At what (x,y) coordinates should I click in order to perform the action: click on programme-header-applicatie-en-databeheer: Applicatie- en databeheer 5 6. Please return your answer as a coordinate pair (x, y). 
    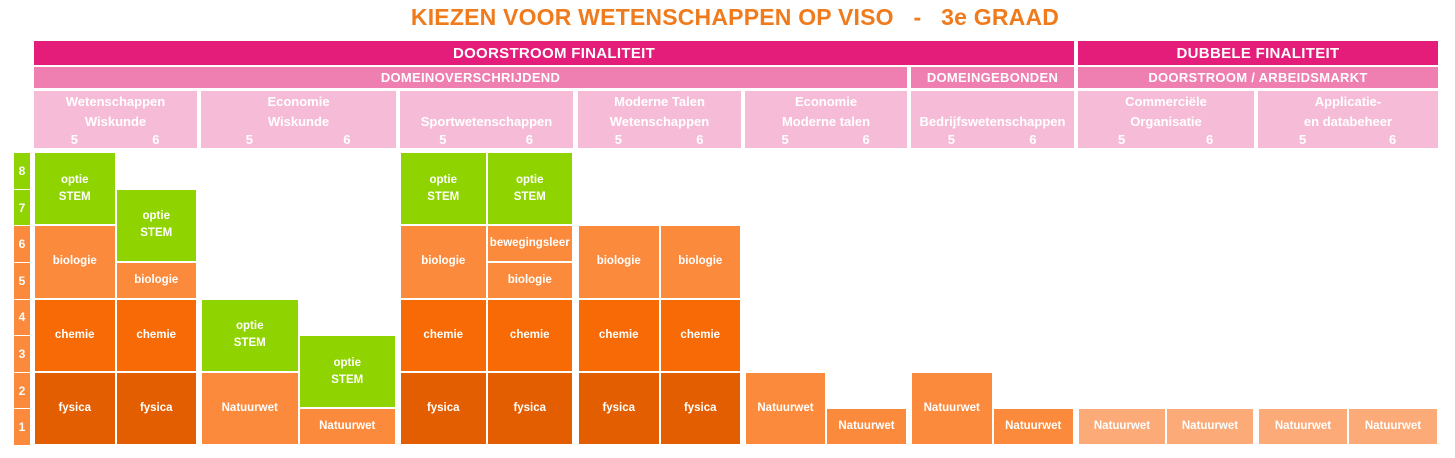
    Looking at the image, I should click on (1348, 119).